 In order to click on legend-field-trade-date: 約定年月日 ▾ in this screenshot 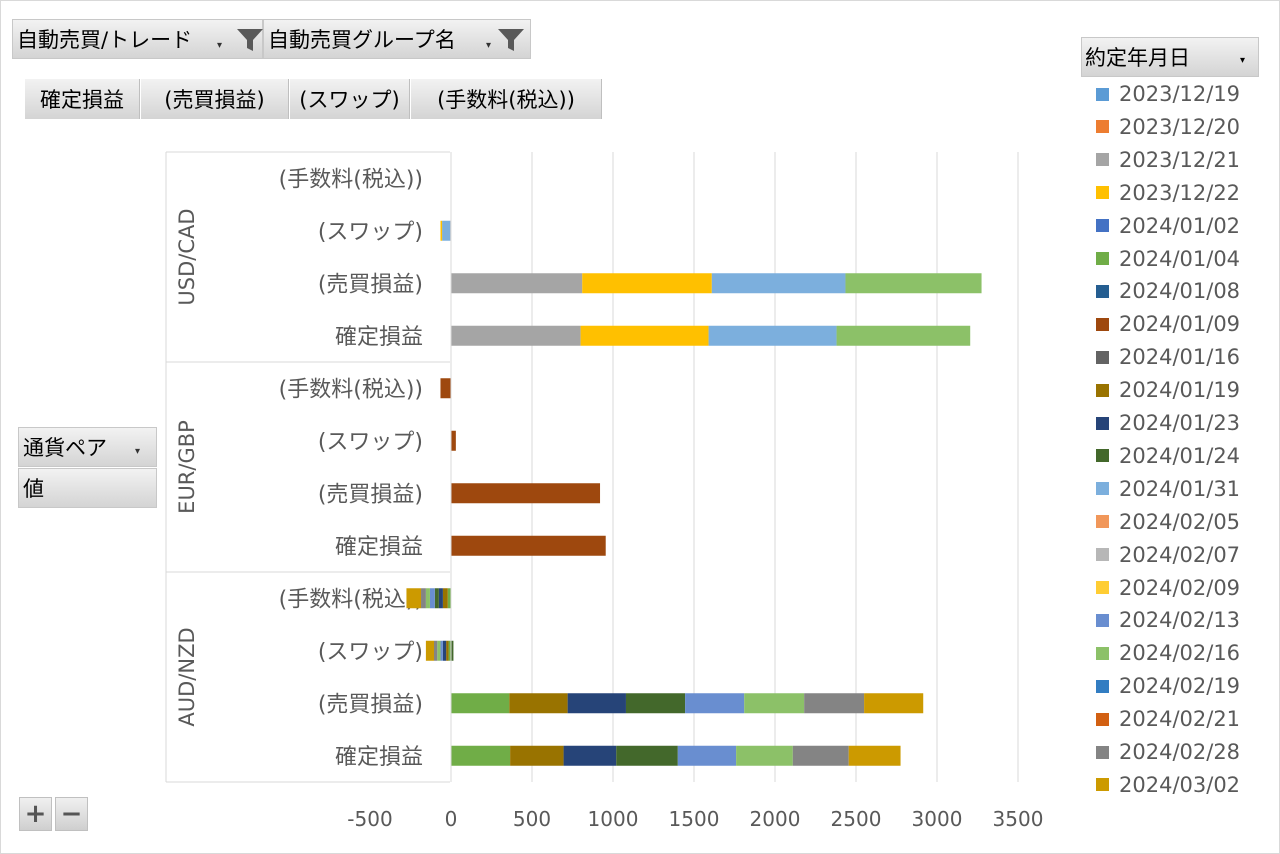, I will do `click(1170, 57)`.